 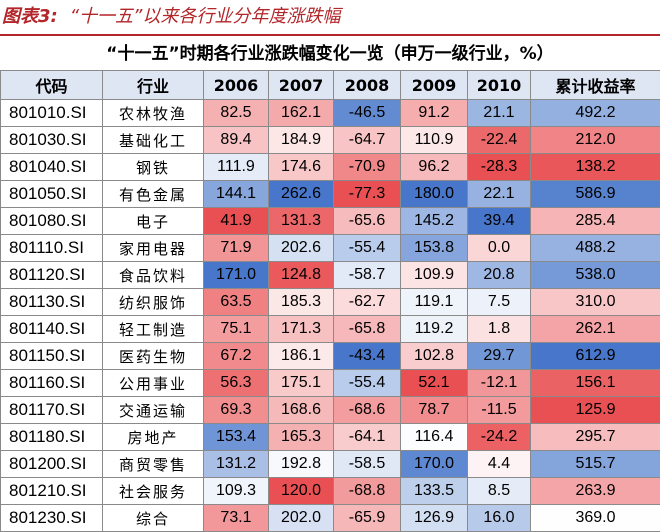 I want to click on cell-yearly-return: 202.6, so click(x=301, y=248).